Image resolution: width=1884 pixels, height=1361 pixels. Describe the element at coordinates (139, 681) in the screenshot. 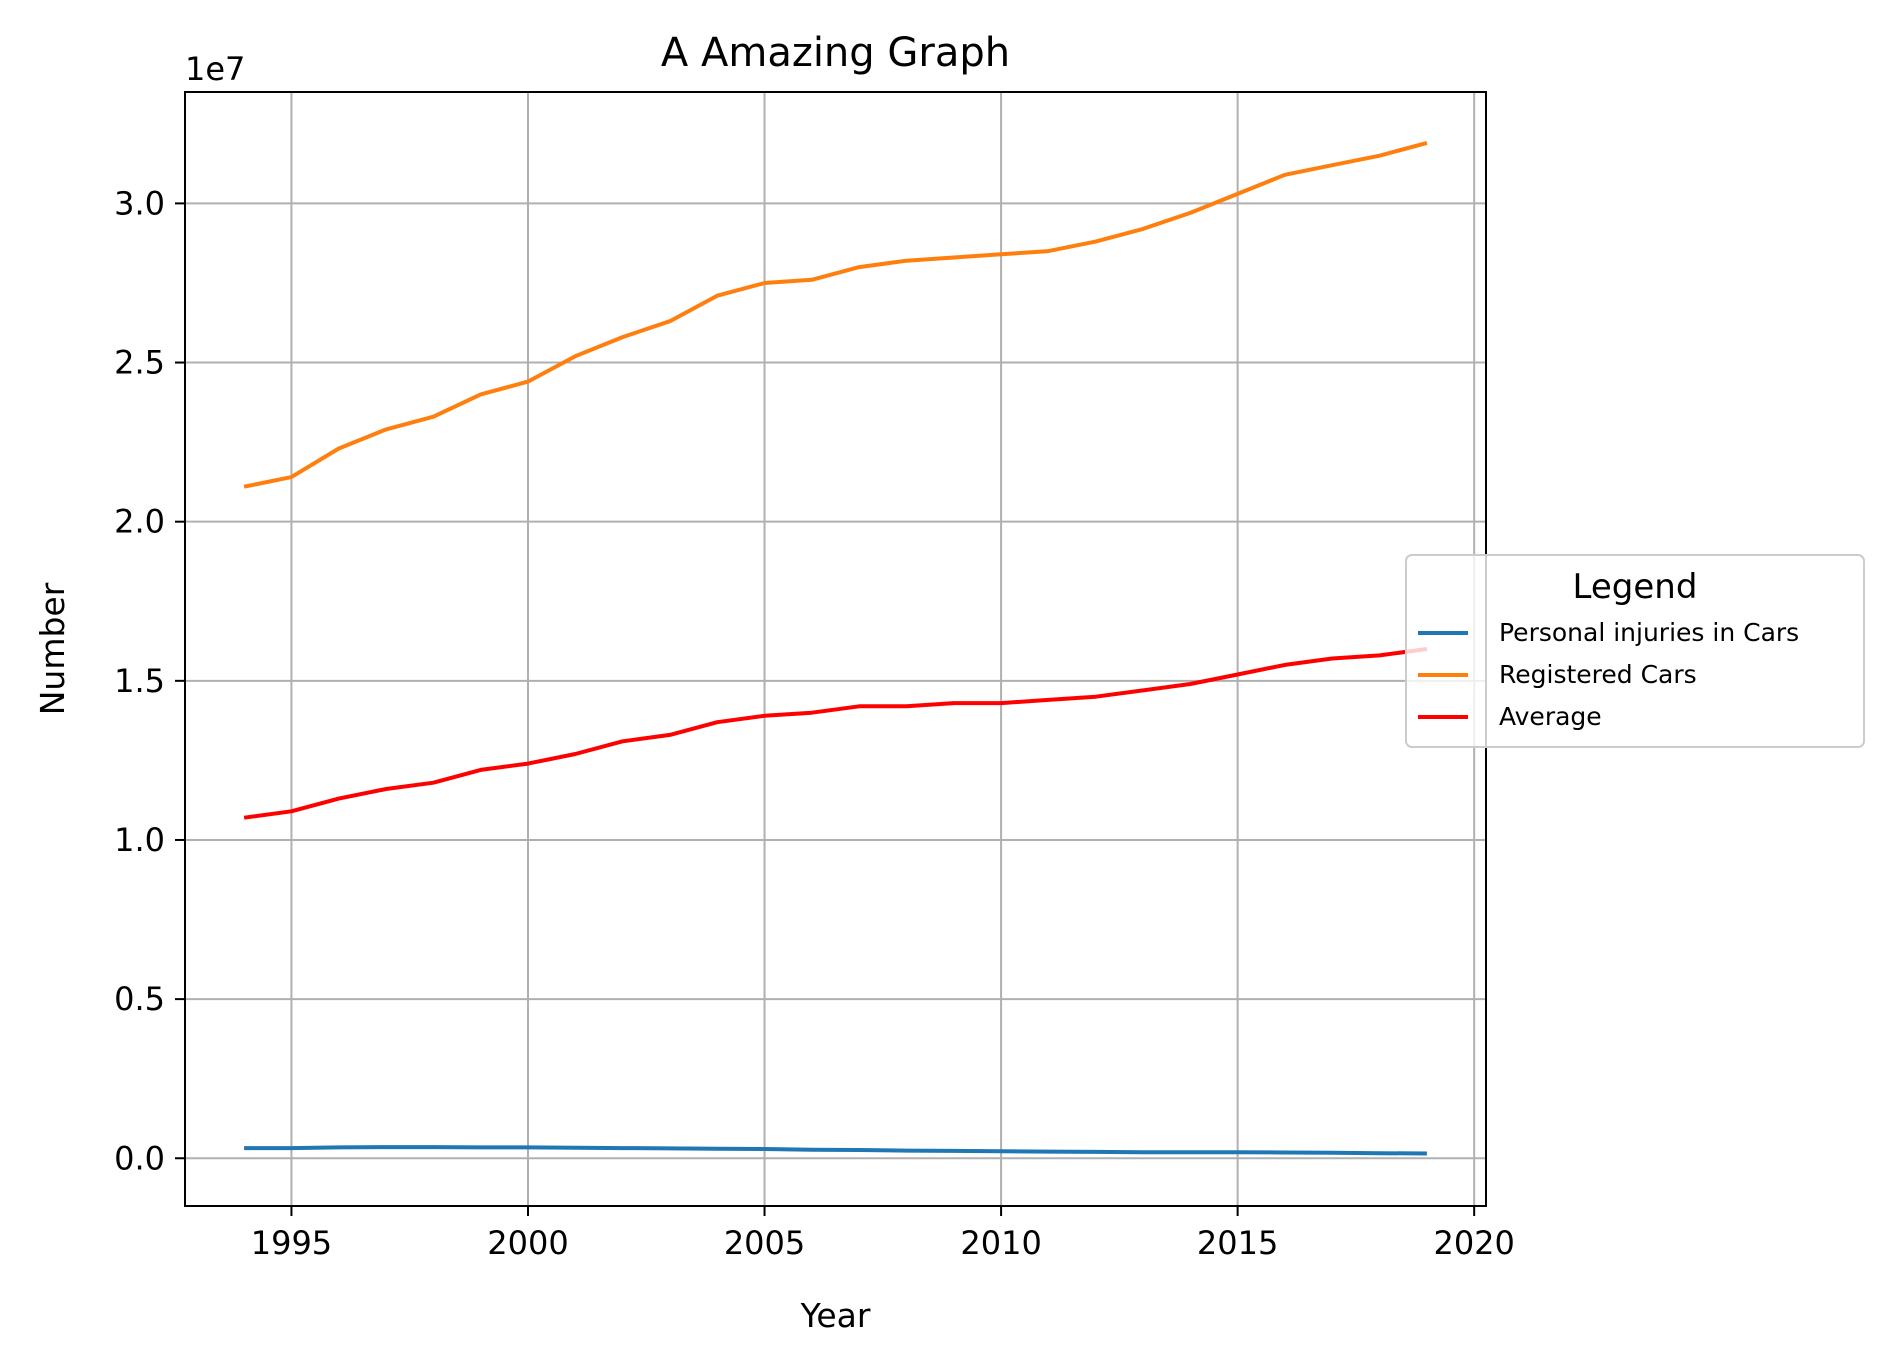

I see `y-tick-label-3: 1.5` at that location.